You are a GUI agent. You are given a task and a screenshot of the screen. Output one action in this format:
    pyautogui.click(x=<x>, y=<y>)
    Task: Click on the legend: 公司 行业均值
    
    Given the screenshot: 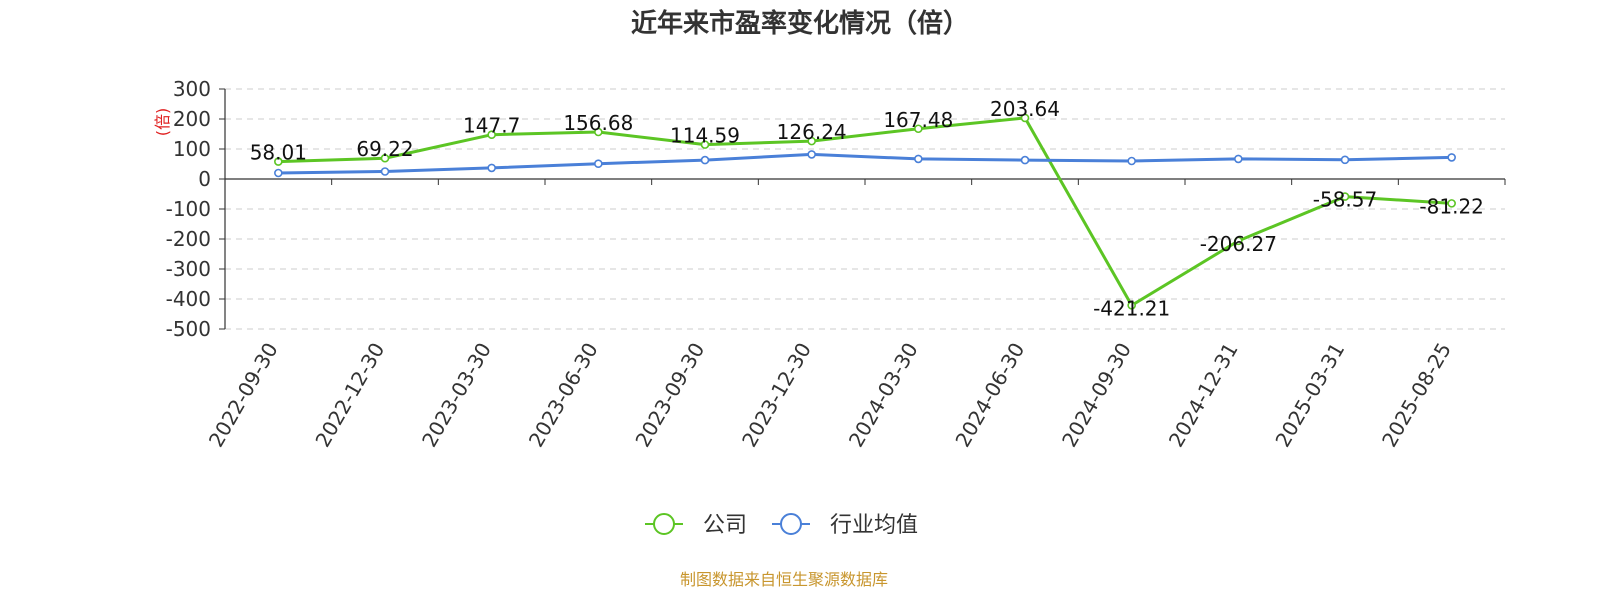 What is the action you would take?
    pyautogui.click(x=781, y=525)
    